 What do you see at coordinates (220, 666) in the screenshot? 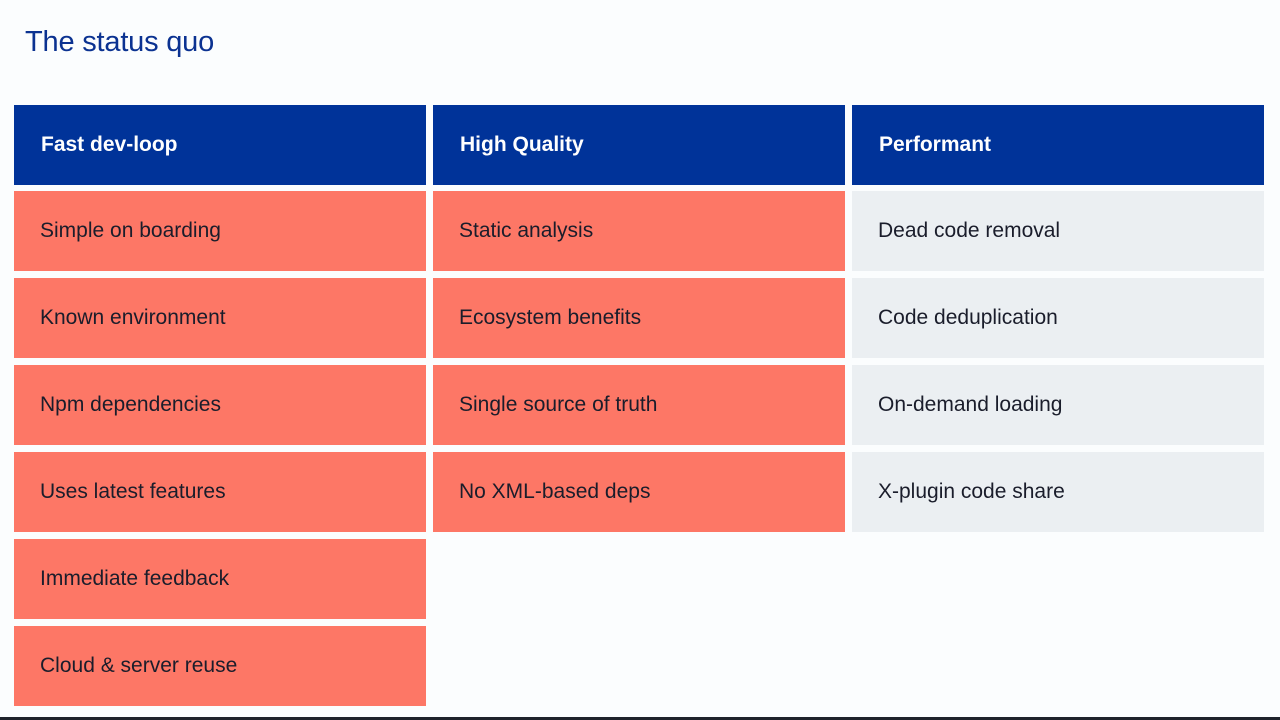
I see `list-item: Cloud & server reuse` at bounding box center [220, 666].